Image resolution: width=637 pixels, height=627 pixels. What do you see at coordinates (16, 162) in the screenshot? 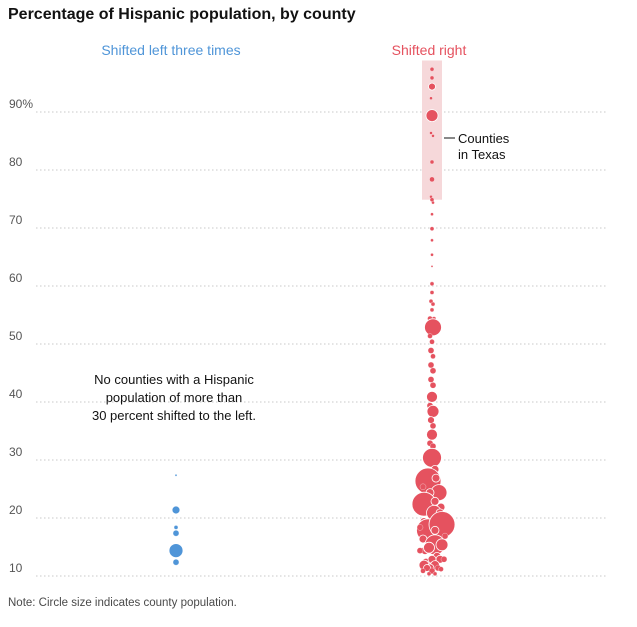
I see `y-tick-label: 80` at bounding box center [16, 162].